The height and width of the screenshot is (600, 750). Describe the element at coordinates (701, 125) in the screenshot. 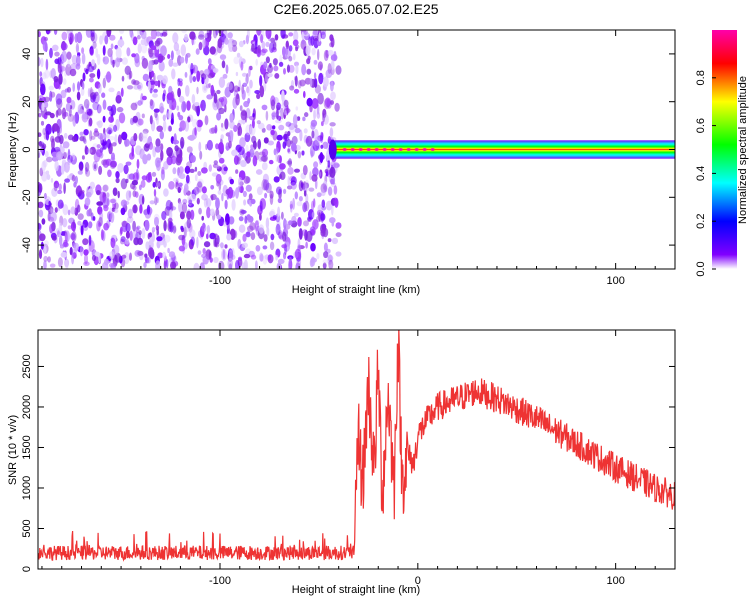

I see `colorbar-tick-label: 0.6` at that location.